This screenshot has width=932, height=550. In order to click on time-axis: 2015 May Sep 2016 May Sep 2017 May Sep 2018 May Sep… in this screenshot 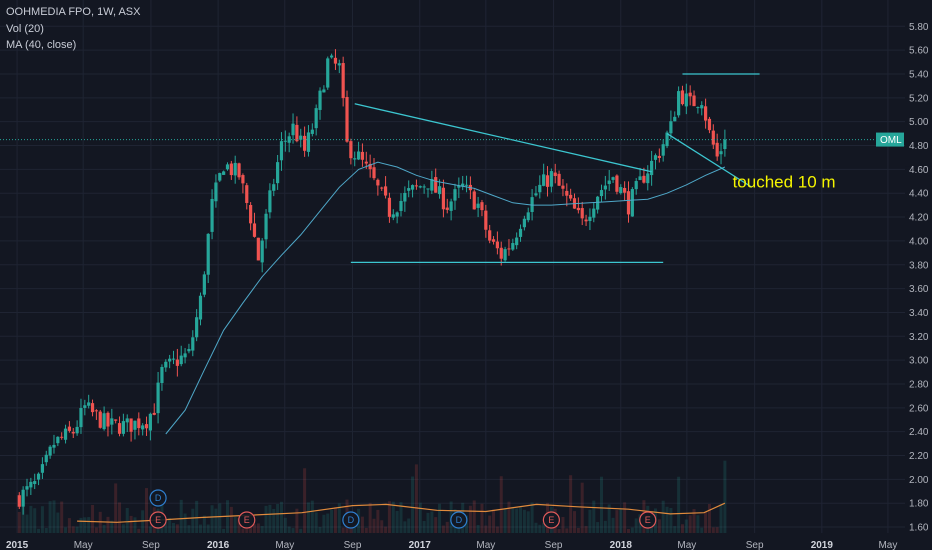, I will do `click(451, 545)`.